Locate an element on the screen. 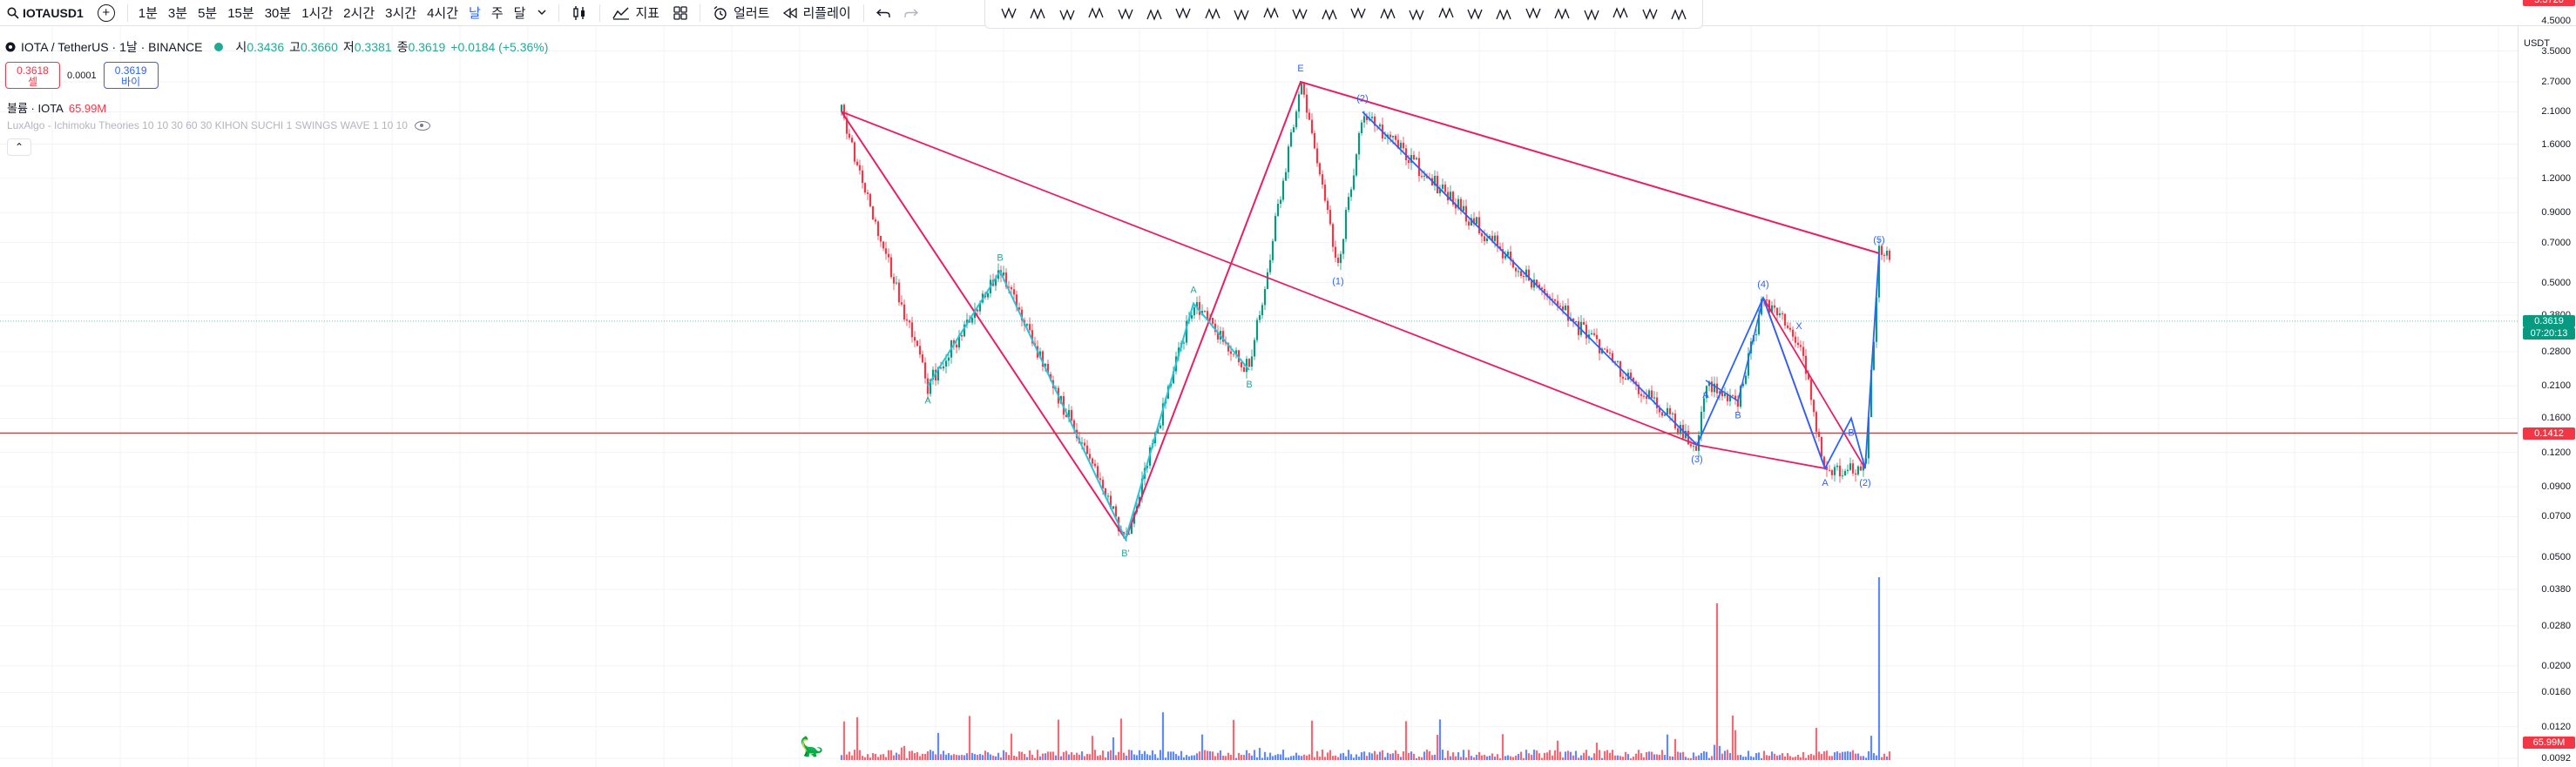  redo-button is located at coordinates (911, 13).